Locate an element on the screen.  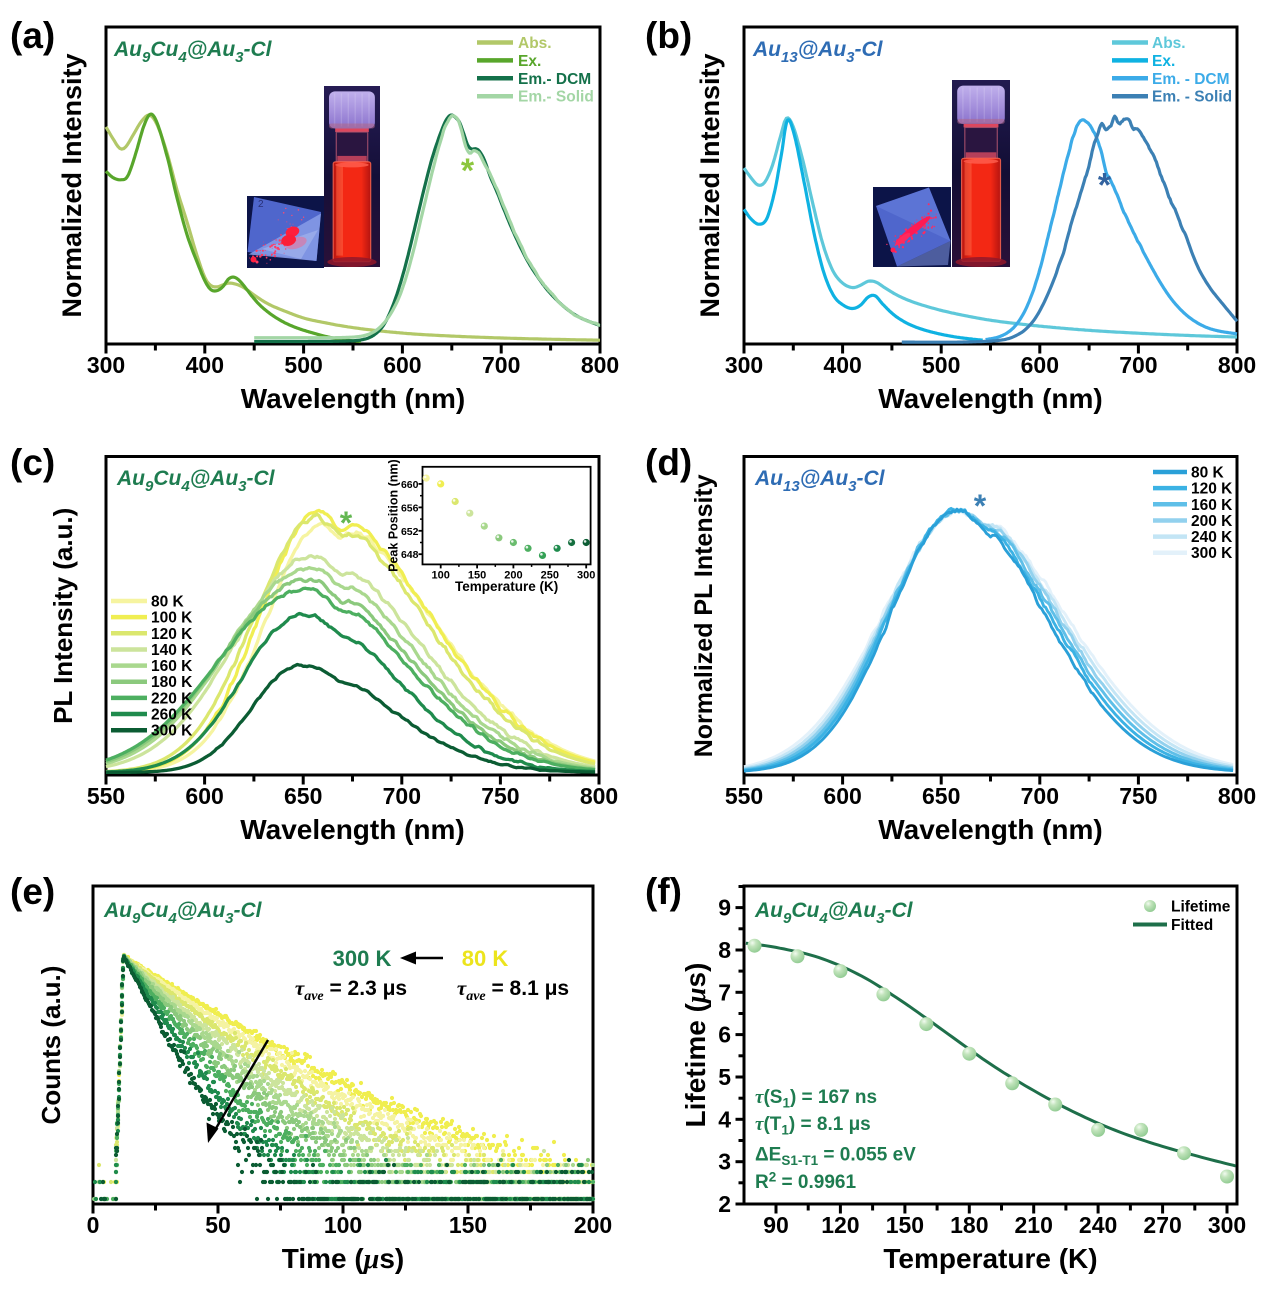
svg-text: 100 is located at coordinates (343, 1225).